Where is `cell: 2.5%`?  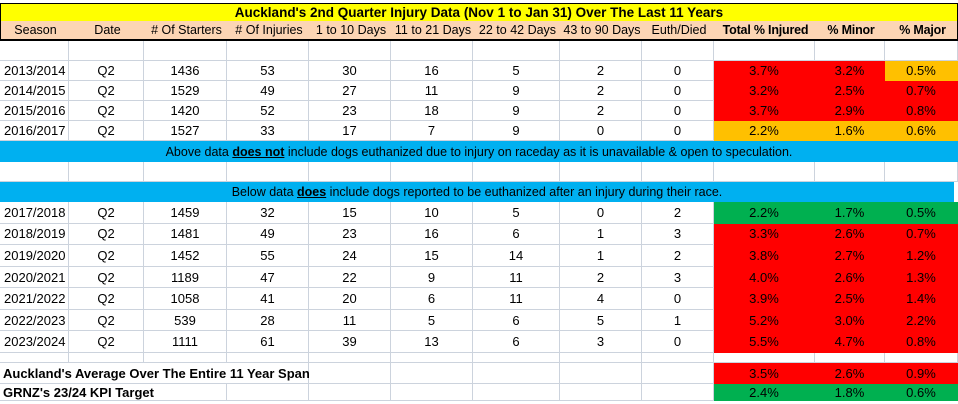
cell: 2.5% is located at coordinates (850, 91).